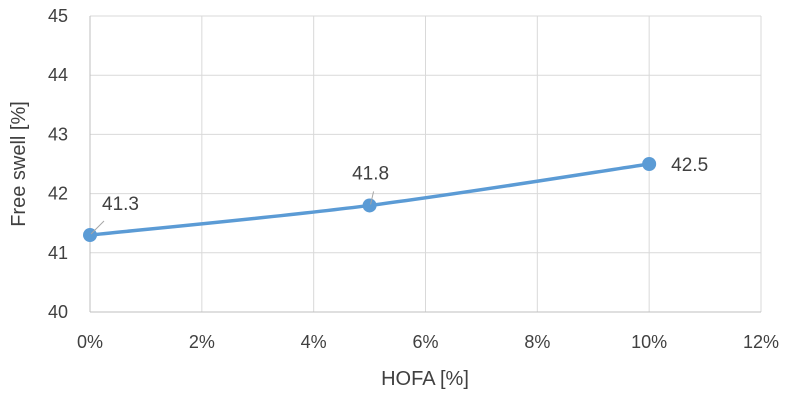 The height and width of the screenshot is (395, 786). Describe the element at coordinates (58, 253) in the screenshot. I see `y-tick-label: 41` at that location.